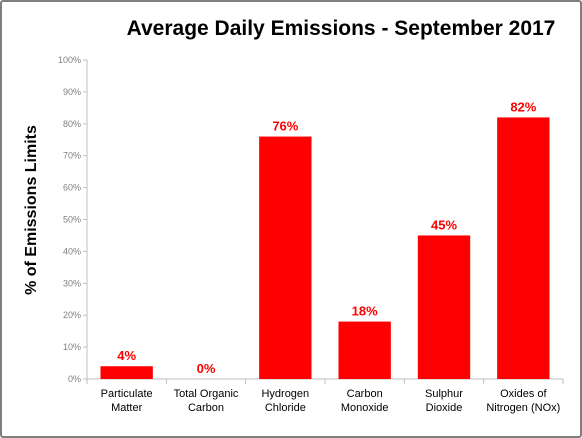 This screenshot has width=582, height=438. Describe the element at coordinates (127, 394) in the screenshot. I see `x-category-label: Particulate` at that location.